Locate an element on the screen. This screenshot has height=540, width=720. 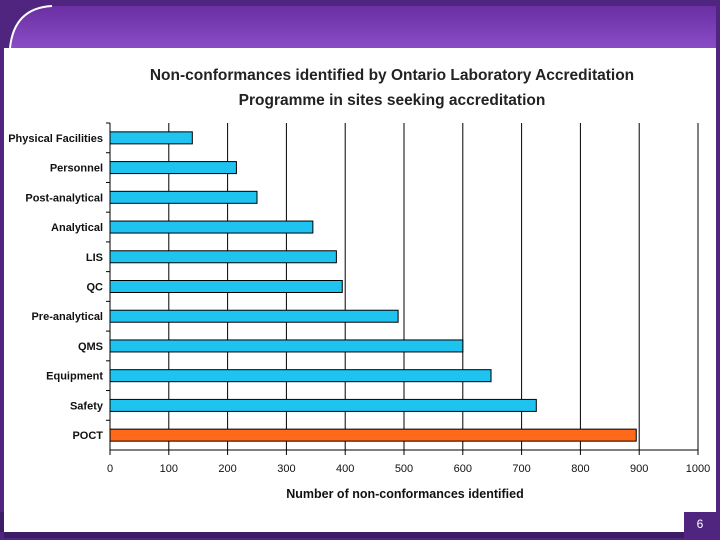
header-band is located at coordinates (363, 27).